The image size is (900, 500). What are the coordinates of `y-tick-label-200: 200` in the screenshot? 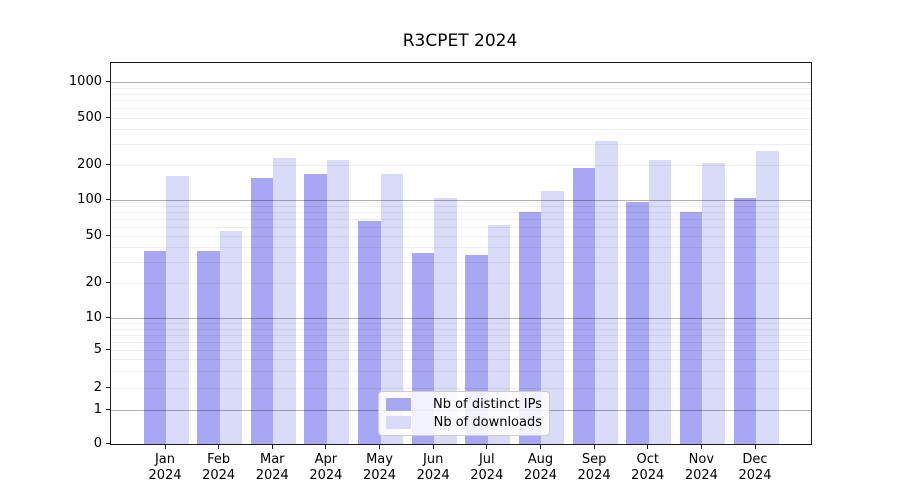 It's located at (89, 164).